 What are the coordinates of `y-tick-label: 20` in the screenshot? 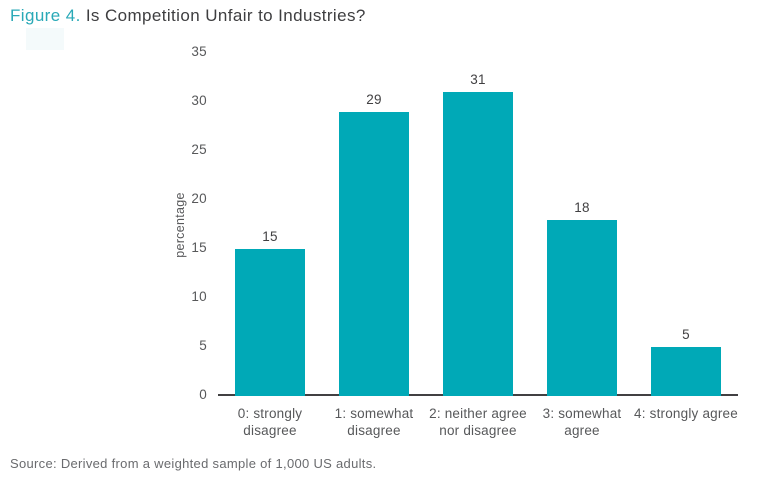 It's located at (199, 198).